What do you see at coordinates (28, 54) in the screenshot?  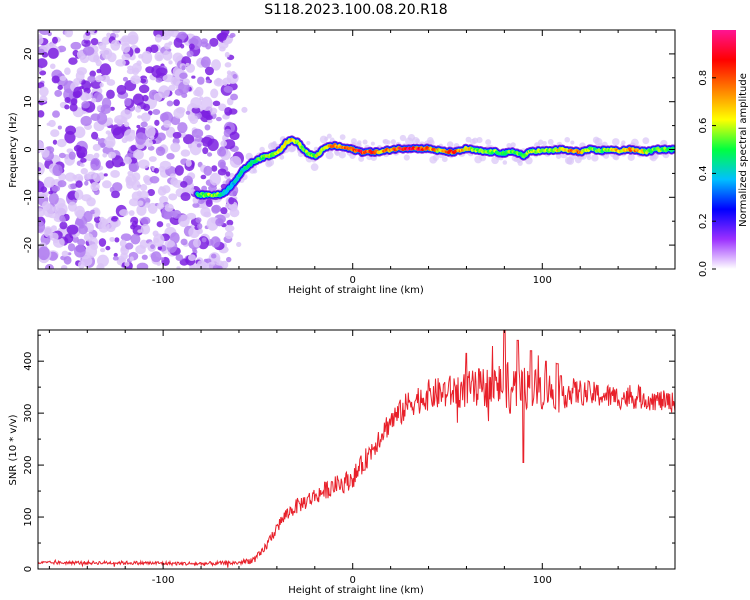 I see `y-tick-label: 20` at bounding box center [28, 54].